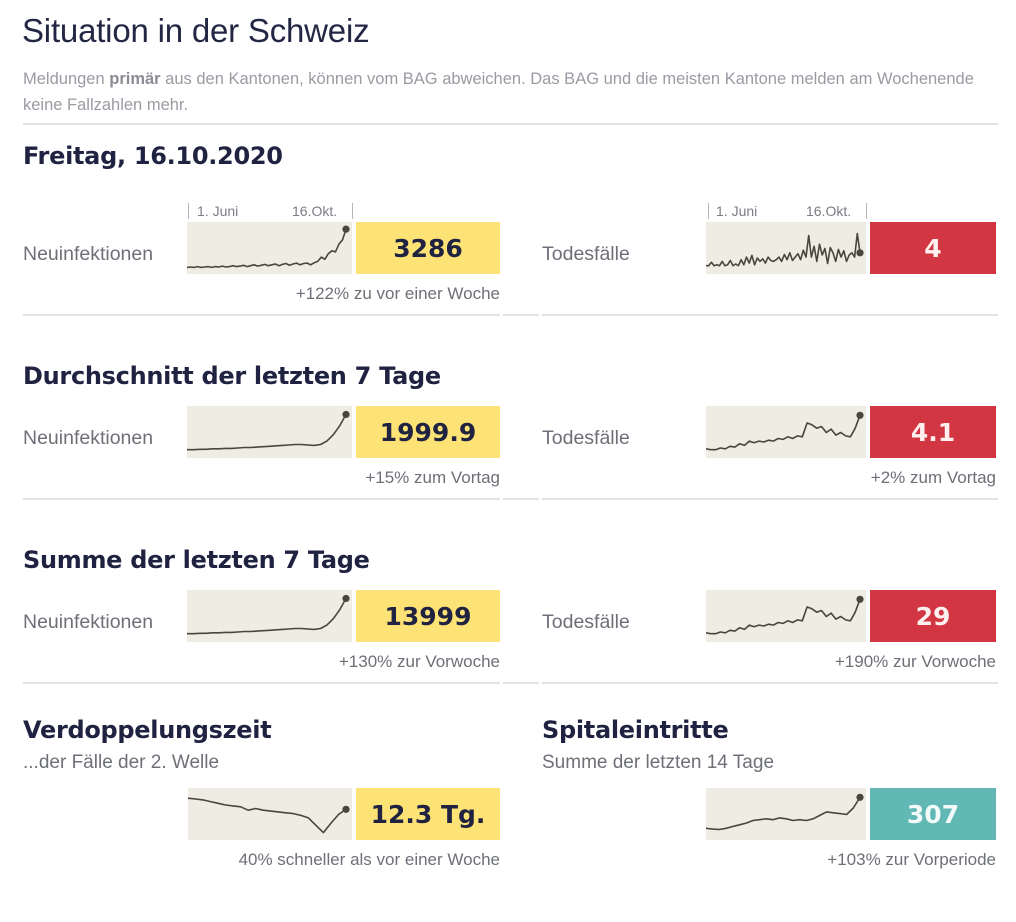 Image resolution: width=1016 pixels, height=922 pixels. What do you see at coordinates (933, 248) in the screenshot?
I see `value-box-daily-deaths: 4` at bounding box center [933, 248].